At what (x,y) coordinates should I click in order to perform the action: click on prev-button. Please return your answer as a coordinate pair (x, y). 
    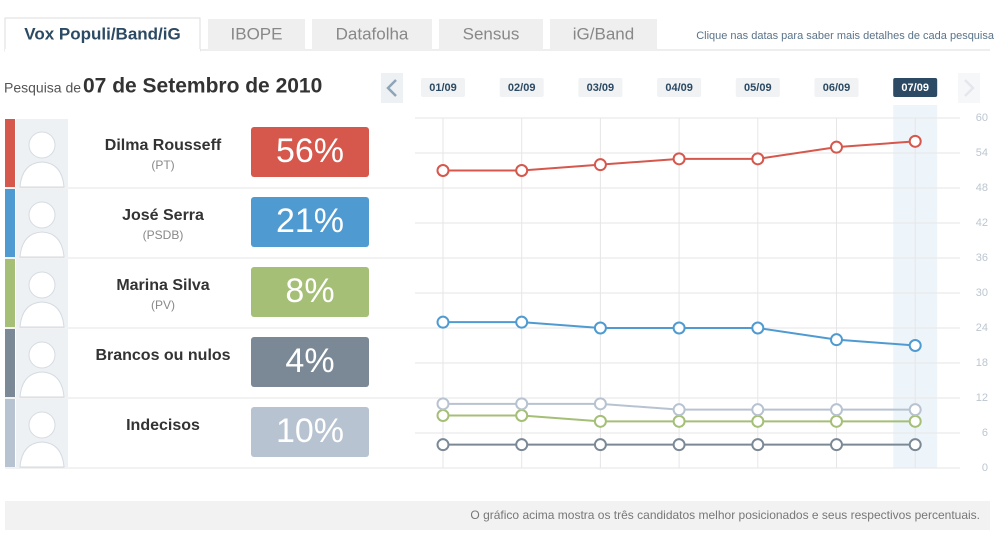
    Looking at the image, I should click on (392, 88).